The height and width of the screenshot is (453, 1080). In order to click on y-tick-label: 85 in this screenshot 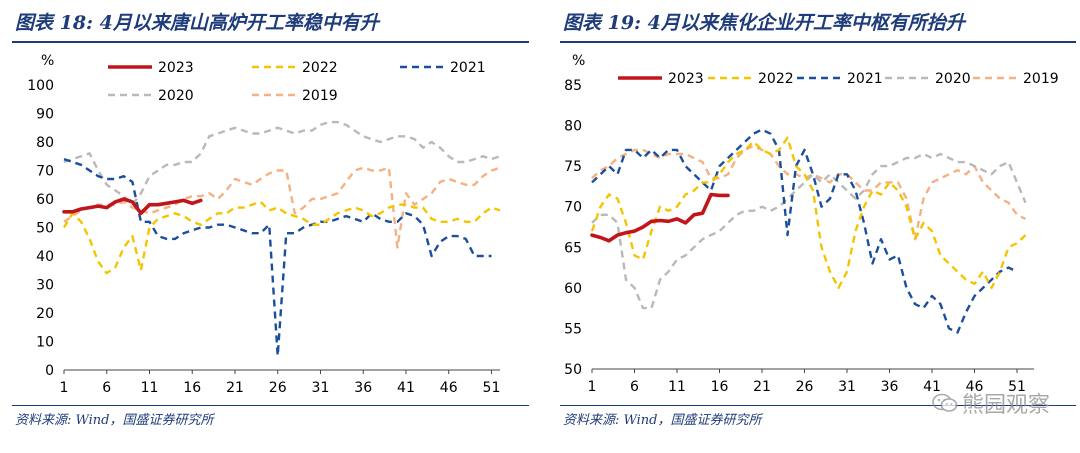, I will do `click(573, 86)`.